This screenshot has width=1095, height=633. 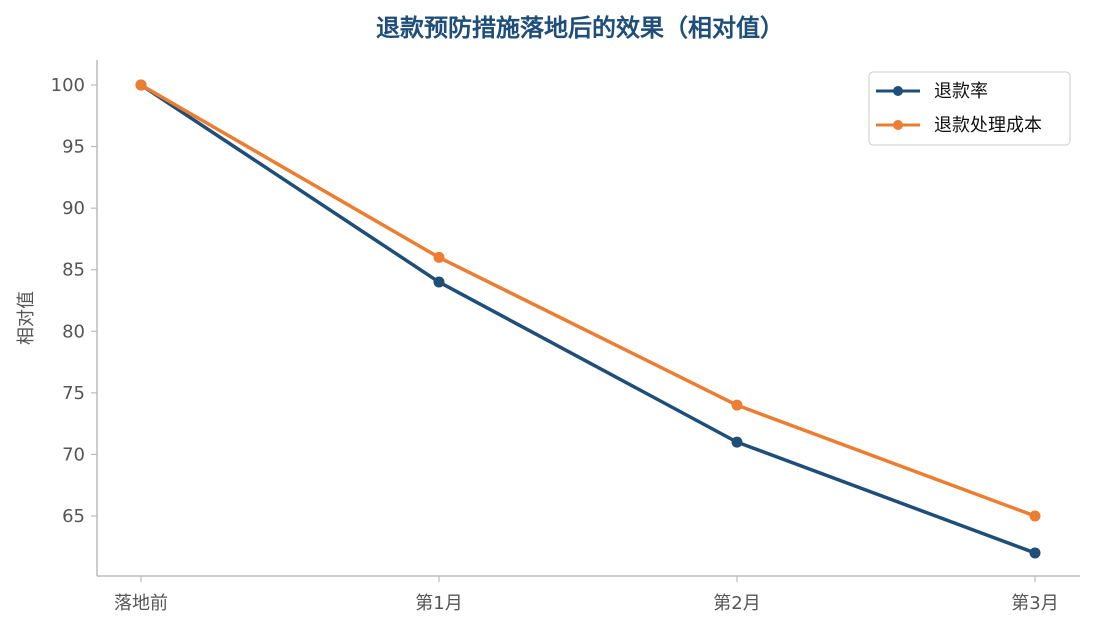 What do you see at coordinates (1034, 603) in the screenshot?
I see `x-tick-label: 第3月` at bounding box center [1034, 603].